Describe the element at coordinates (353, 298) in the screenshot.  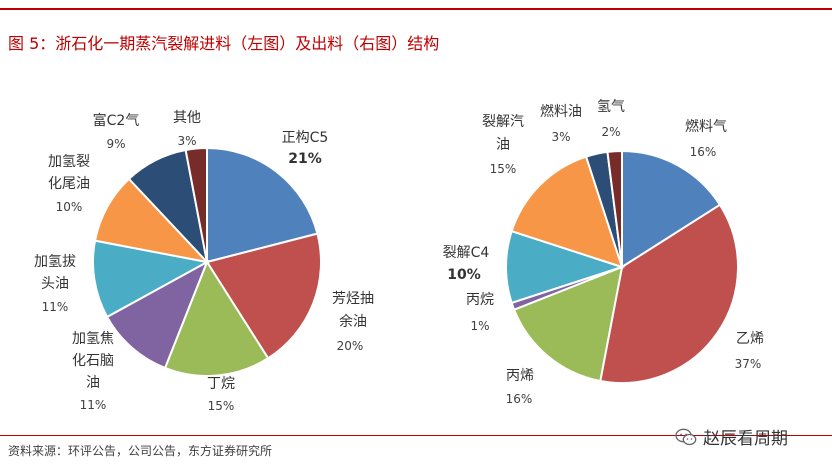
I see `label-fangting-1: 芳烃抽` at that location.